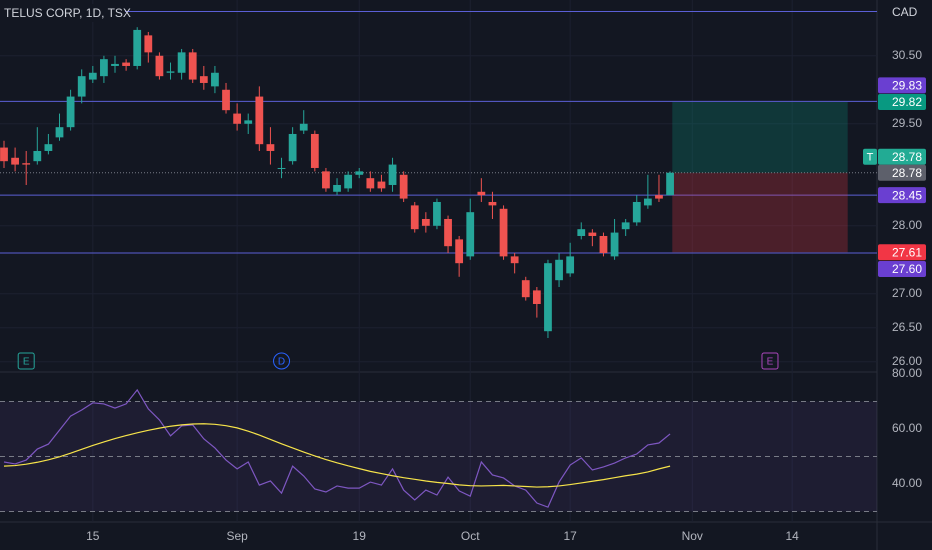  I want to click on currency-bg, so click(905, 13).